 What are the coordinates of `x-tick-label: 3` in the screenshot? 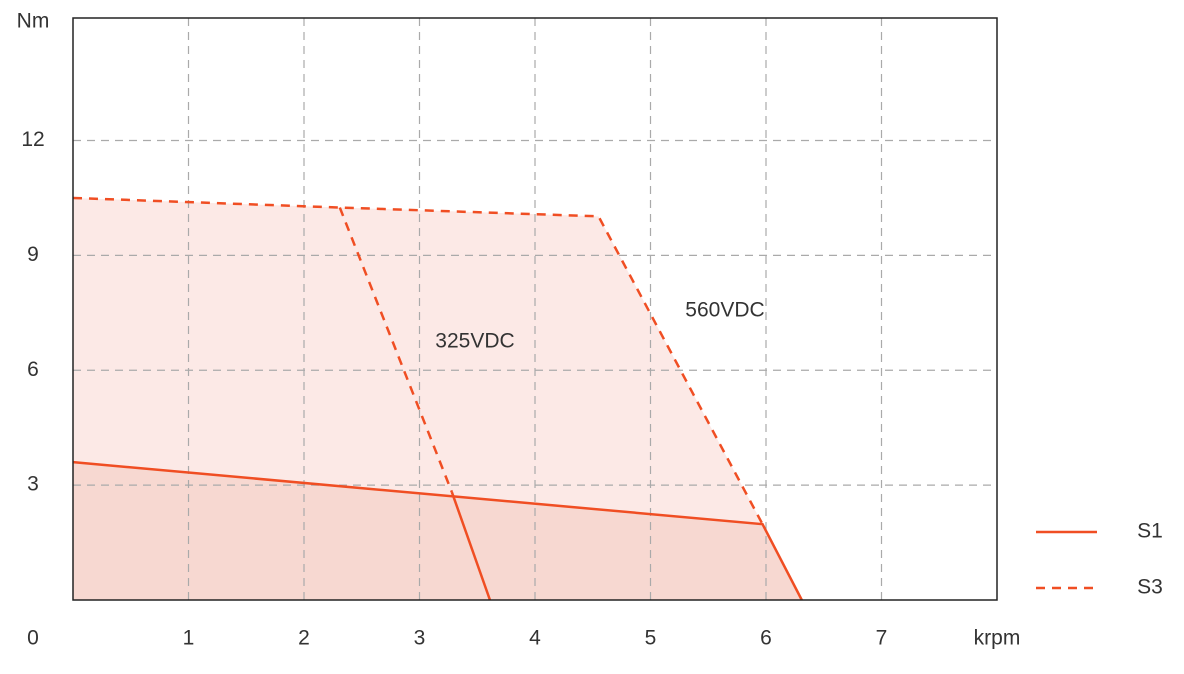 It's located at (420, 638).